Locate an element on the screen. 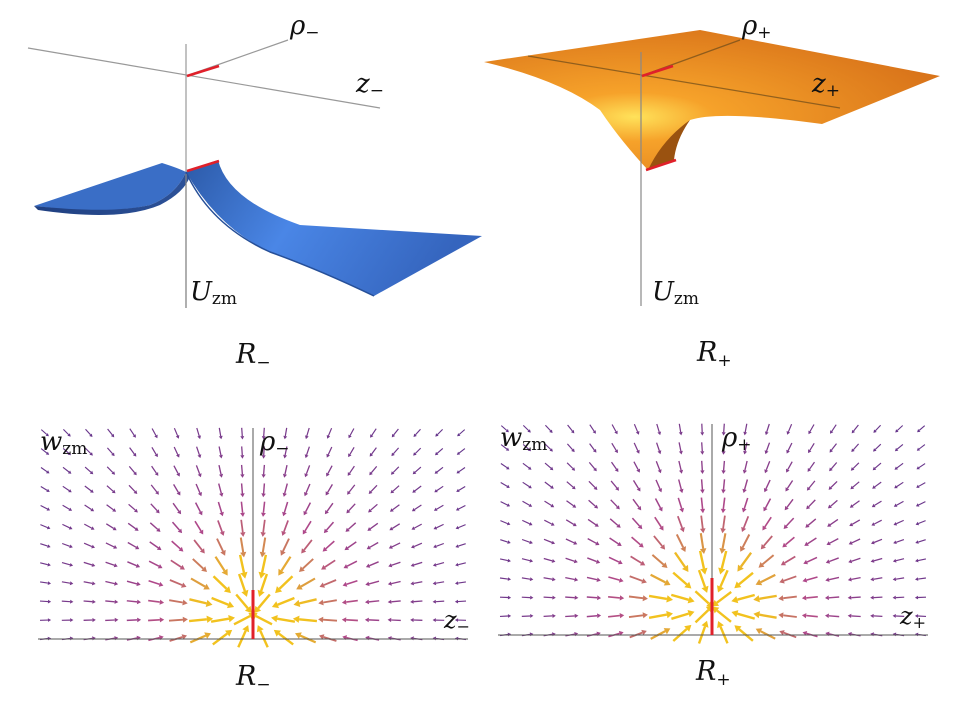  blue-surface-left-wing is located at coordinates (110, 187).